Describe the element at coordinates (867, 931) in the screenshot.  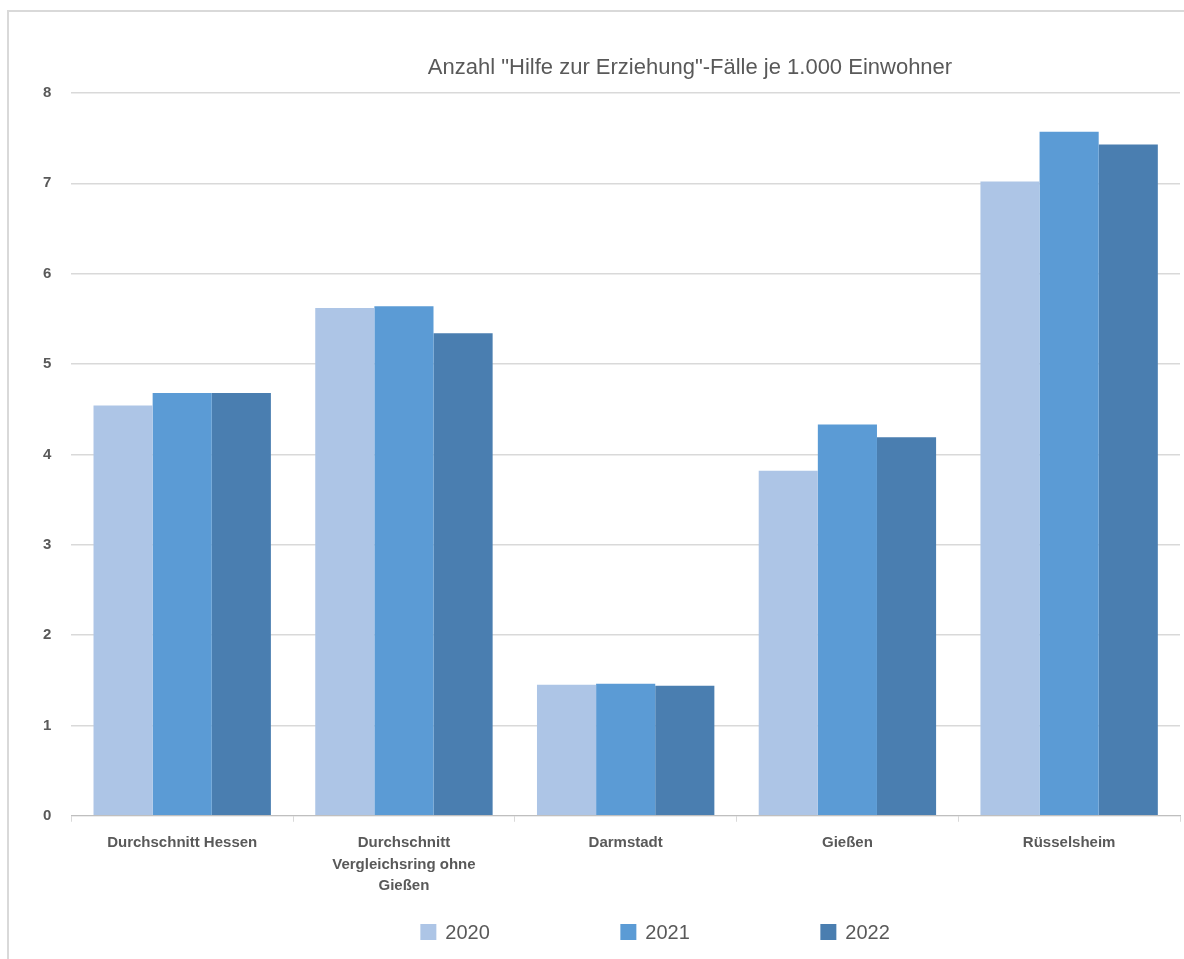
I see `legend-label: 2022` at that location.